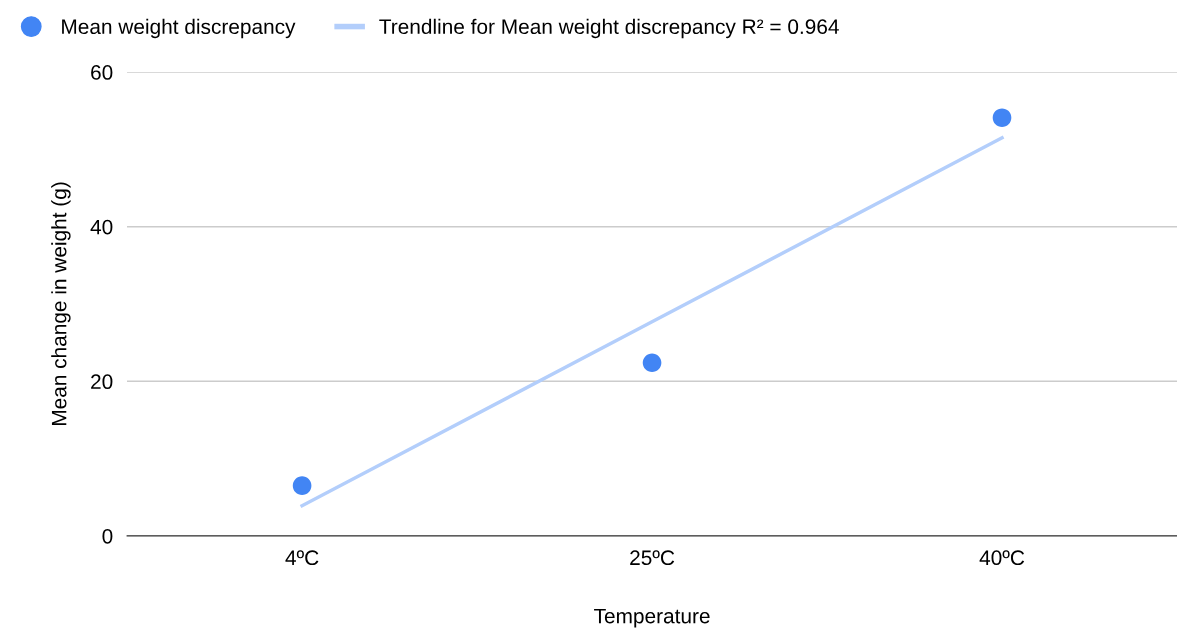 The width and height of the screenshot is (1177, 638). Describe the element at coordinates (1002, 558) in the screenshot. I see `x-tick-label: 40ºC` at that location.